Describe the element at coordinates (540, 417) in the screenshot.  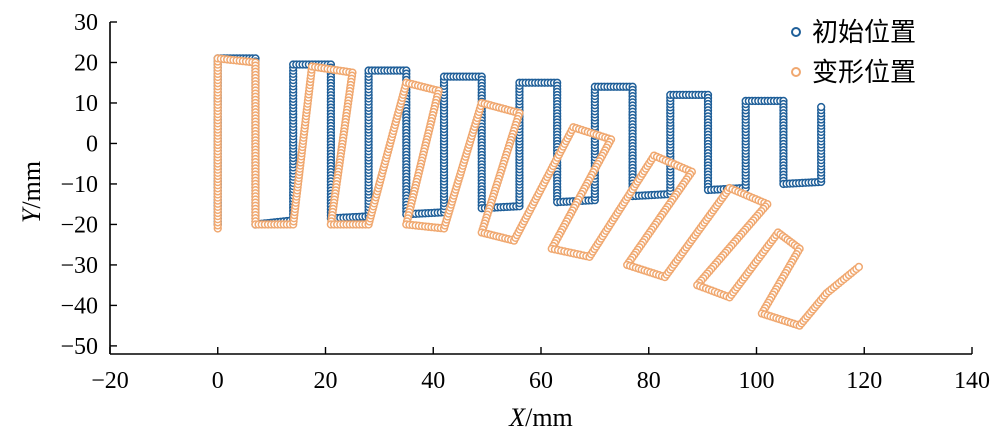
I see `x-axis-title: X/mm` at that location.